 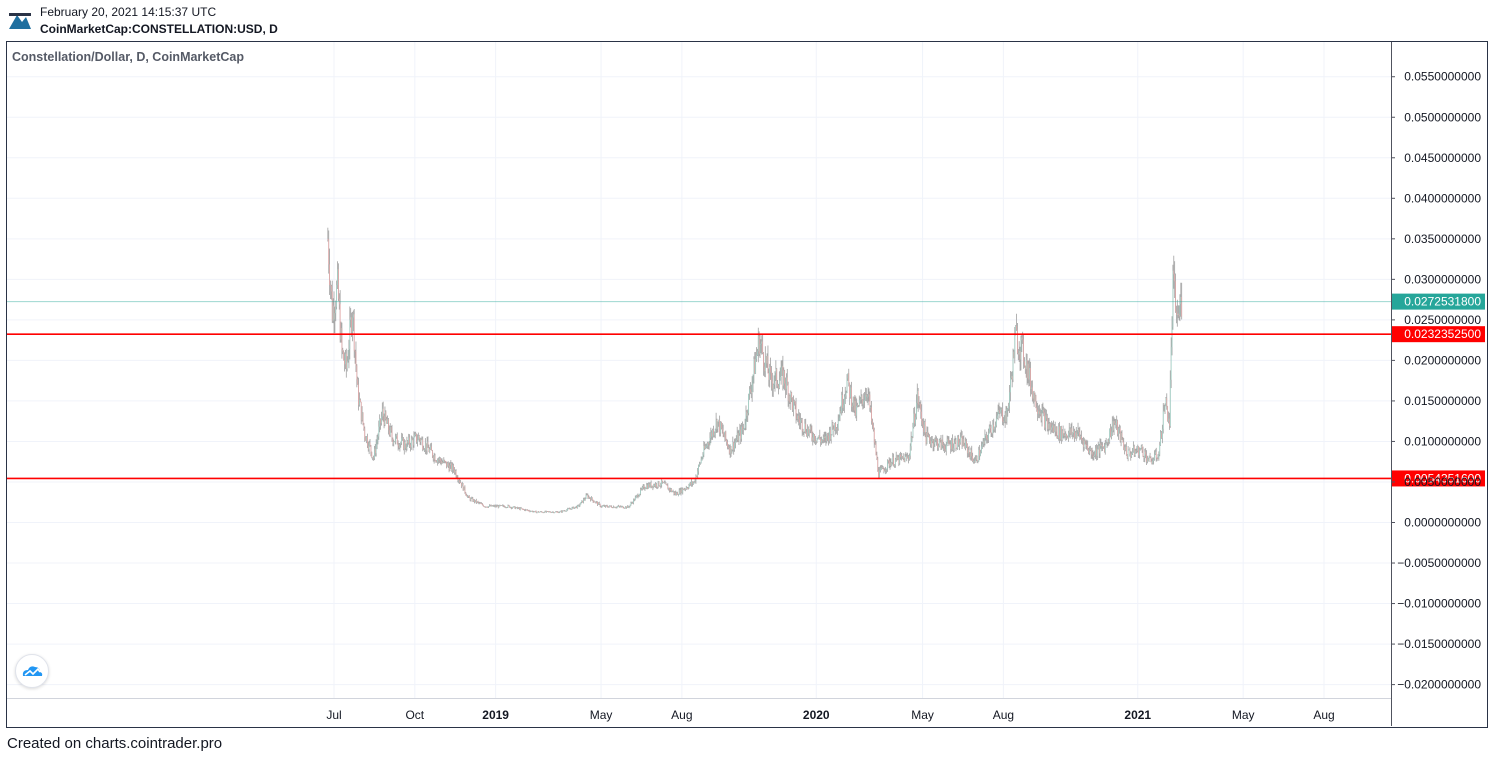 I want to click on tradingview-cloud-icon, so click(x=32, y=671).